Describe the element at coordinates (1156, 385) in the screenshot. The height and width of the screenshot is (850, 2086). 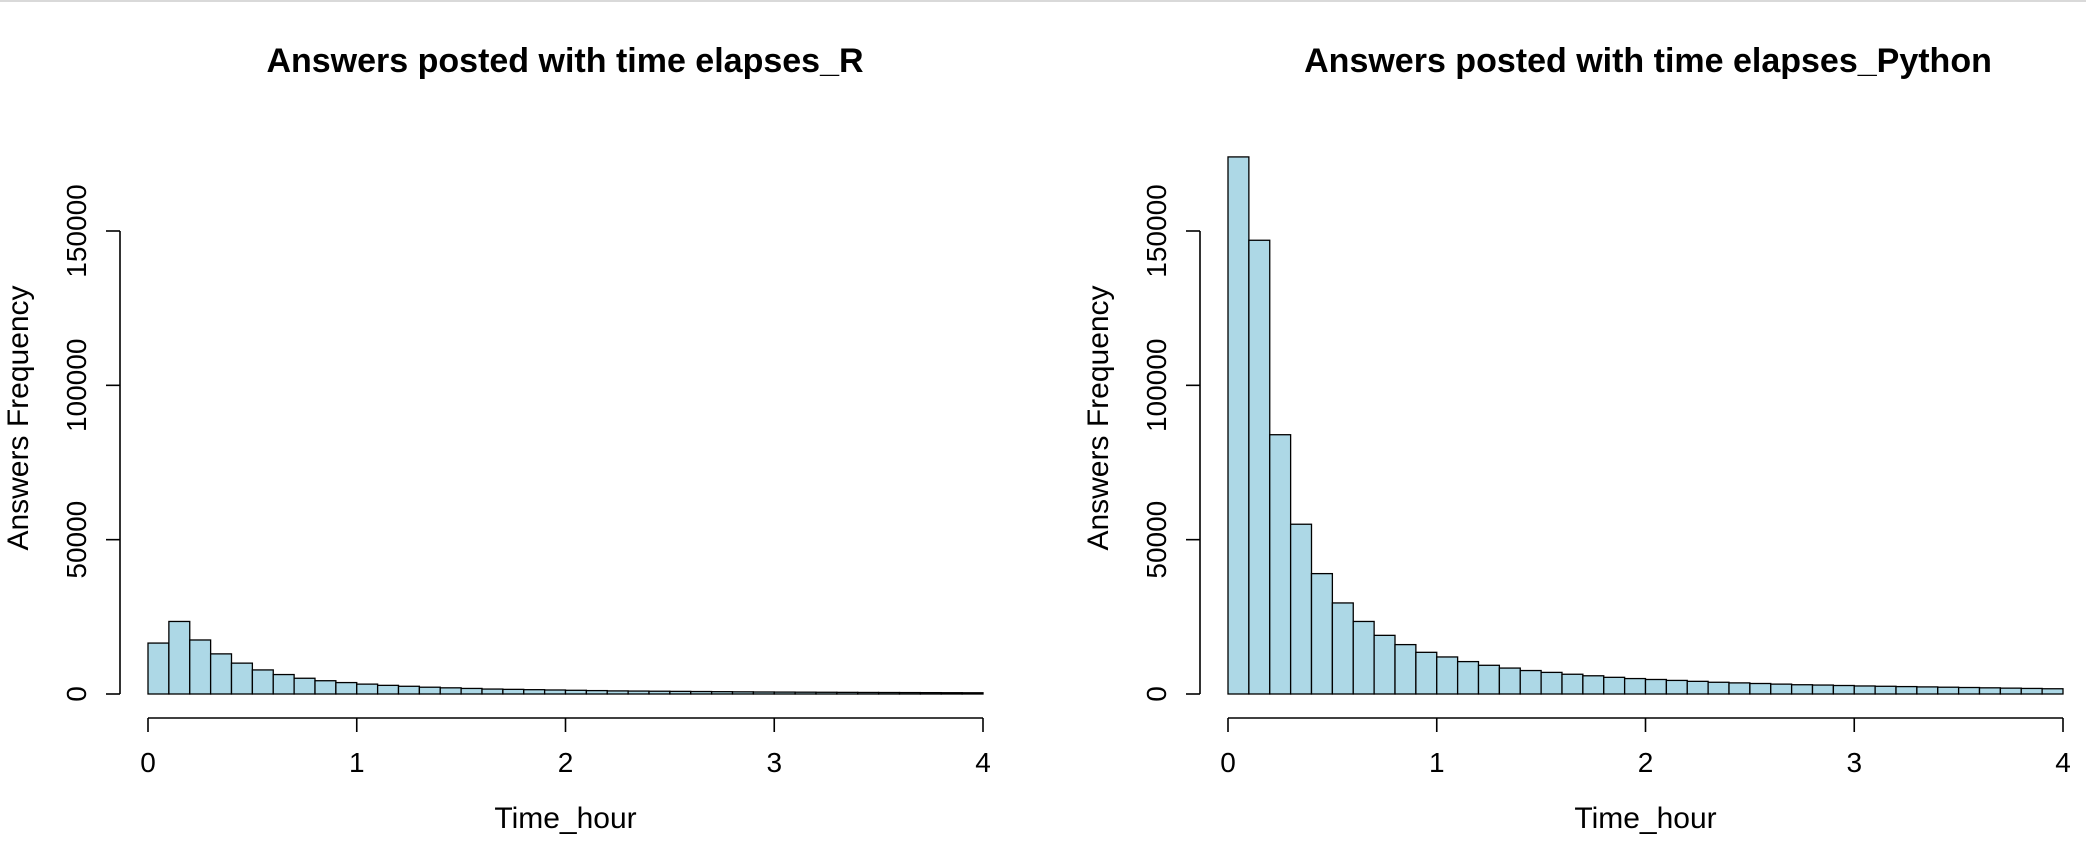
I see `y-tick-label: 100000` at that location.